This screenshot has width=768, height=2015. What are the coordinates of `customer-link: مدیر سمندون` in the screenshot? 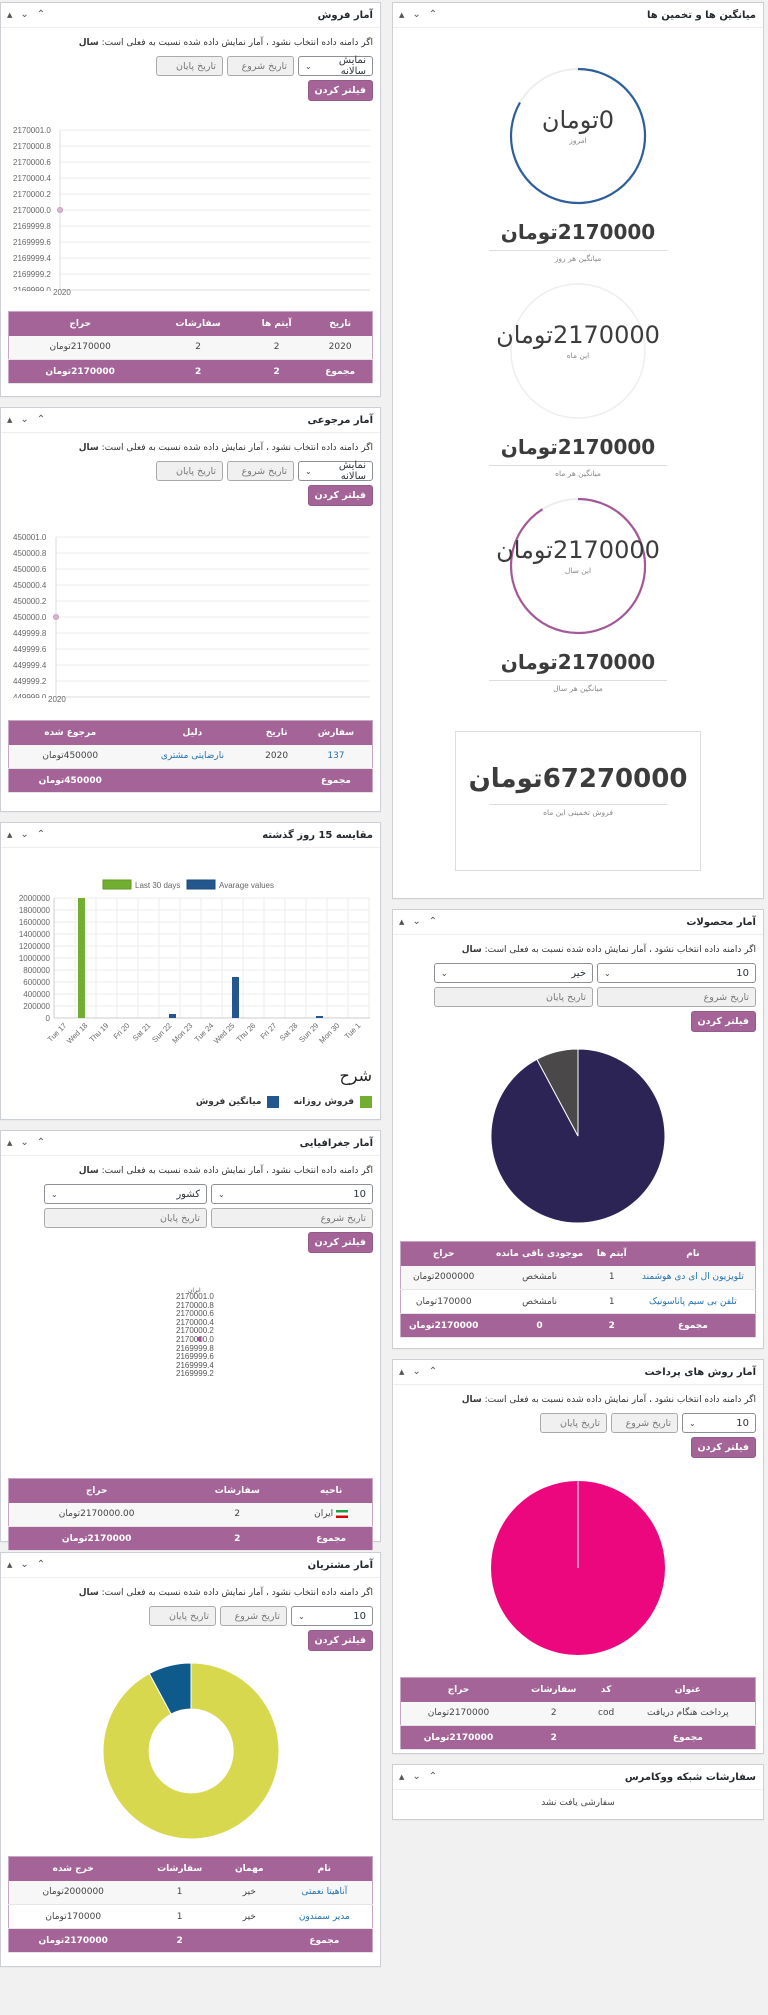 It's located at (324, 1916).